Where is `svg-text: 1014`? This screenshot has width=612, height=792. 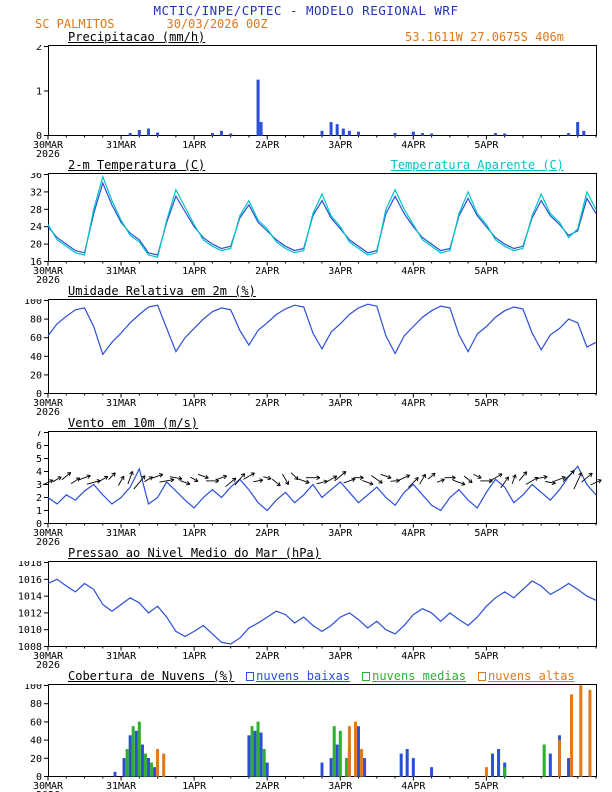 svg-text: 1014 is located at coordinates (30, 597).